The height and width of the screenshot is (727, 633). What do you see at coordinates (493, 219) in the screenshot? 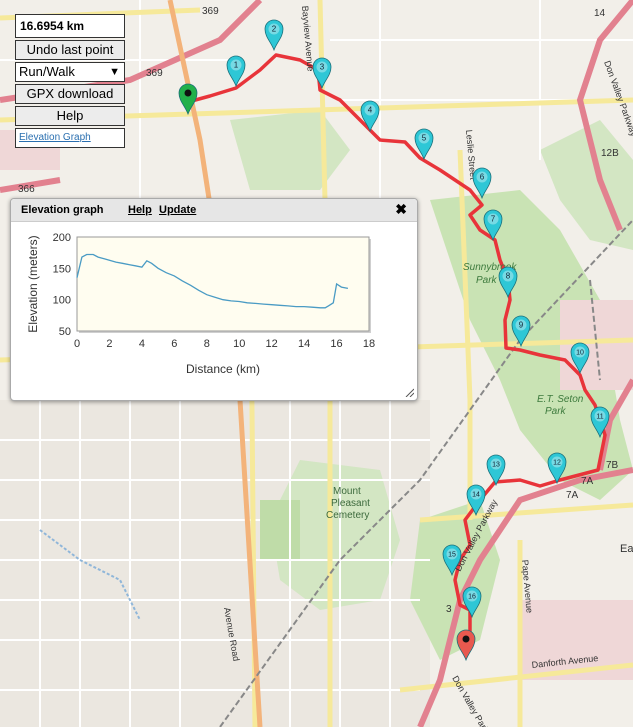
I see `marker-number: 7` at bounding box center [493, 219].